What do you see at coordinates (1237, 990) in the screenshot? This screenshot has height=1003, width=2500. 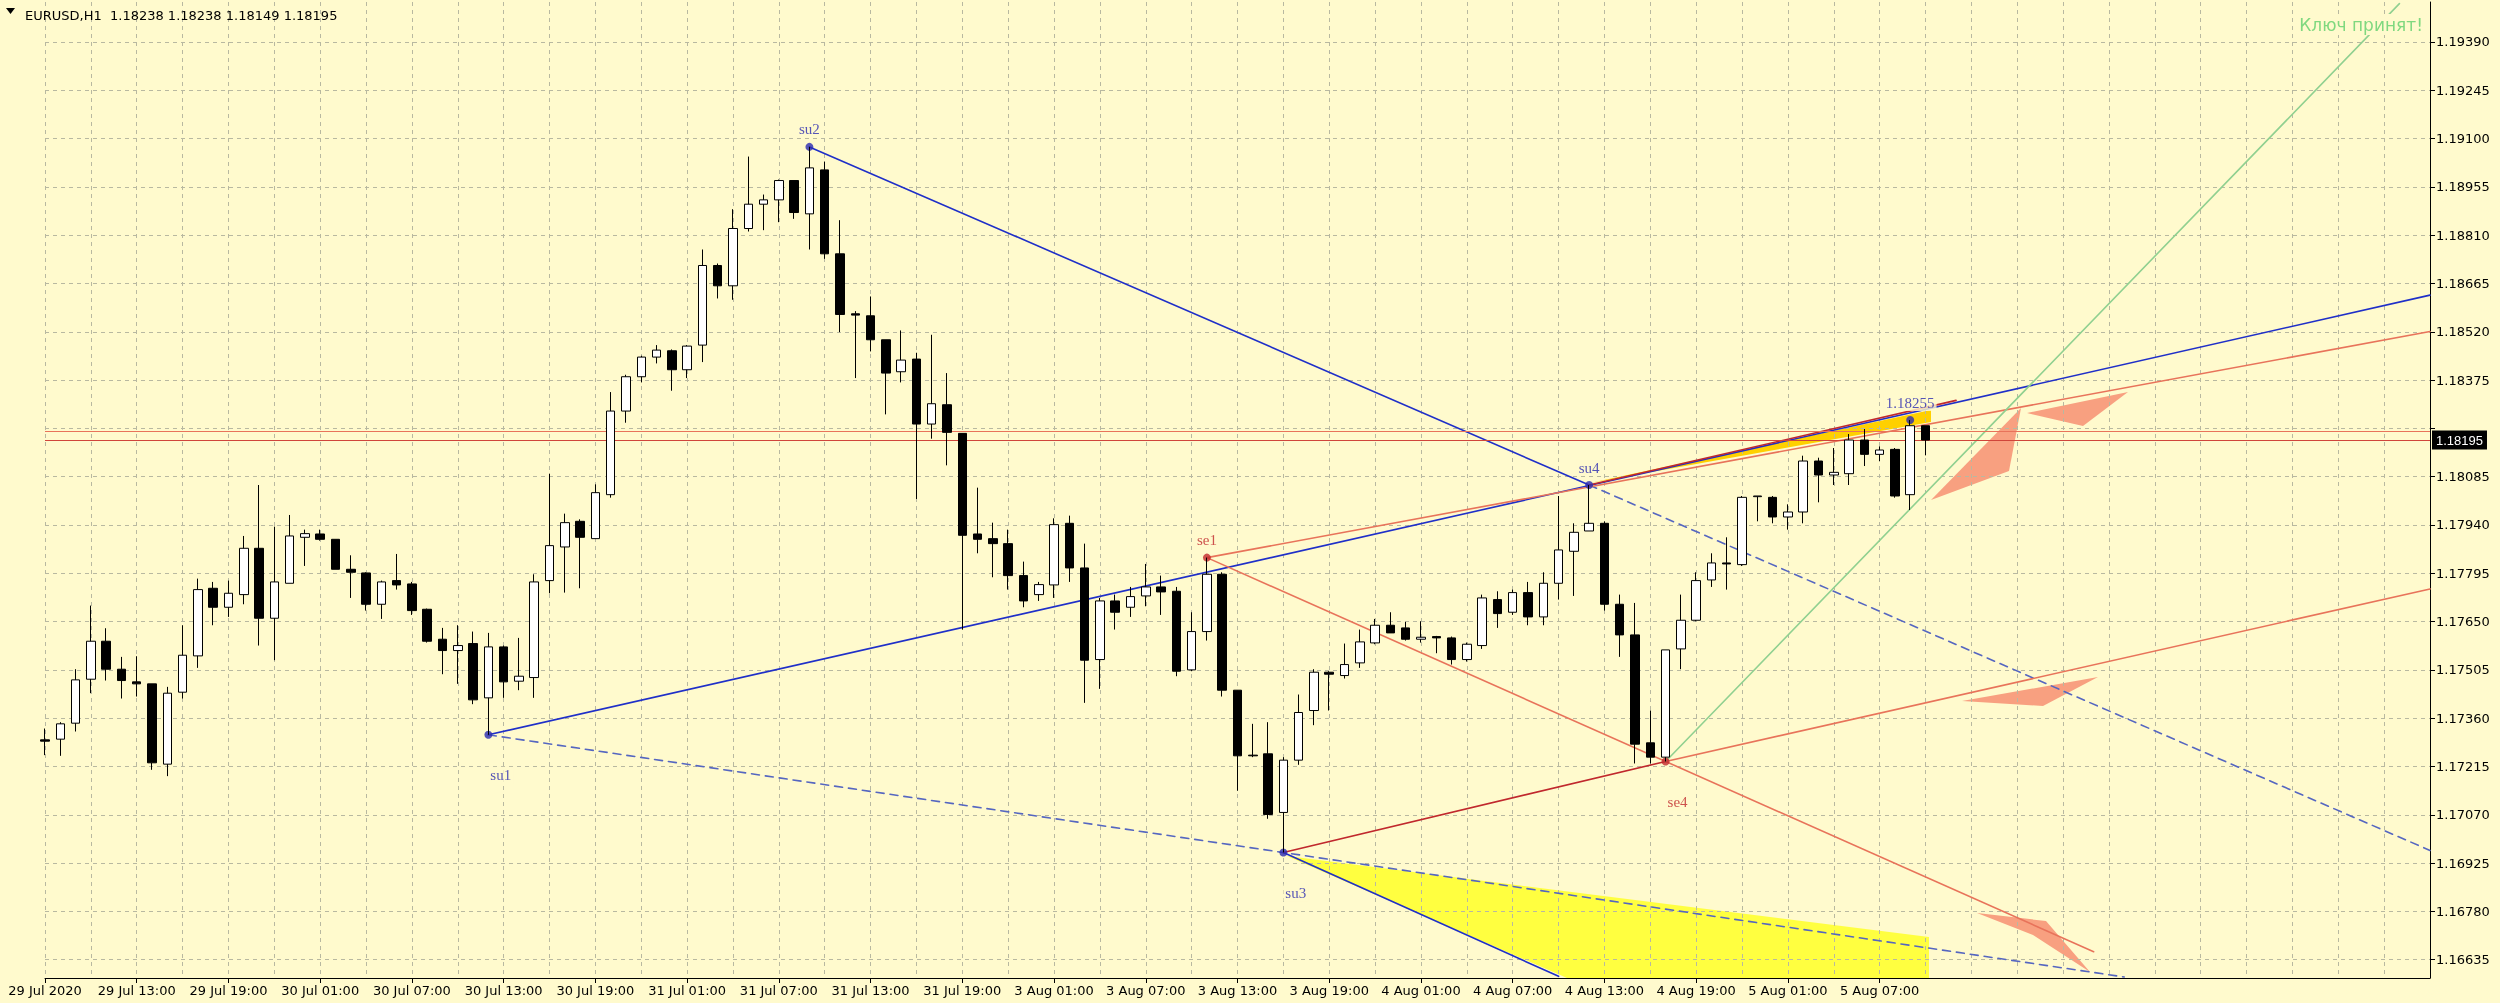 I see `x-tick-label: 3 Aug 13:00` at bounding box center [1237, 990].